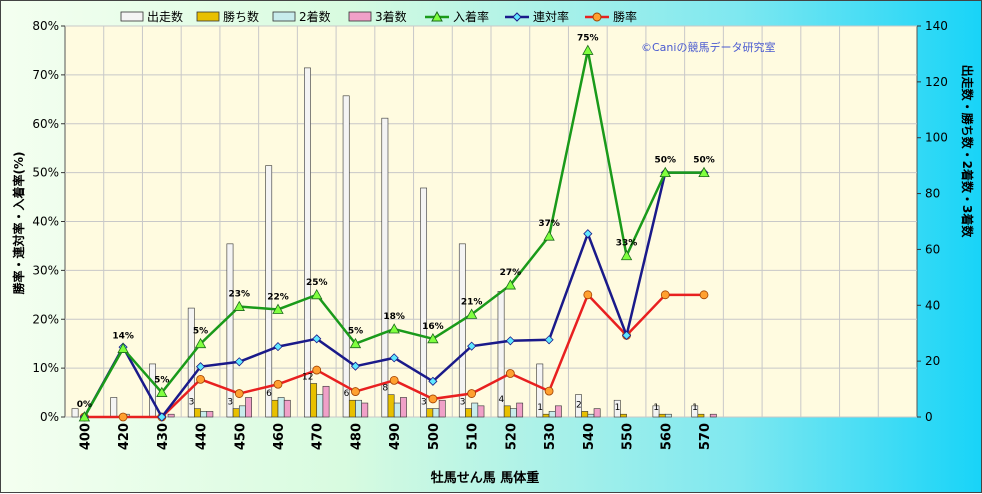 The image size is (982, 494). What do you see at coordinates (485, 478) in the screenshot?
I see `x-axis-title: 牡馬せん馬 馬体重` at bounding box center [485, 478].